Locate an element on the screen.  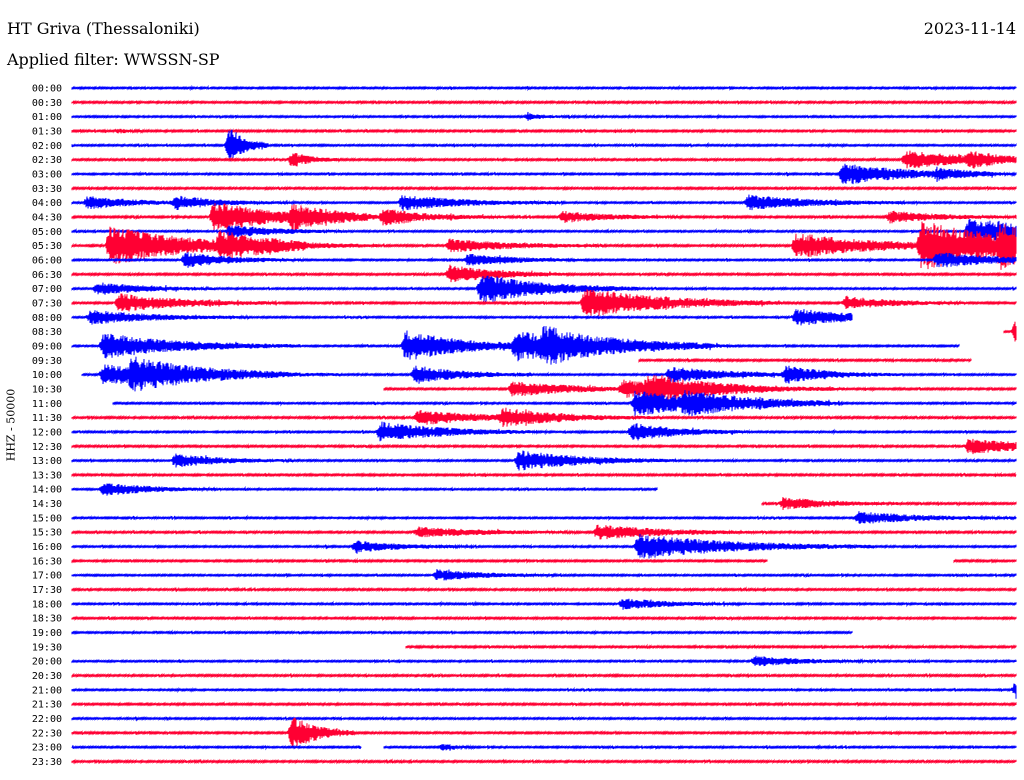
row-label-2230: 22:30 is located at coordinates (47, 733).